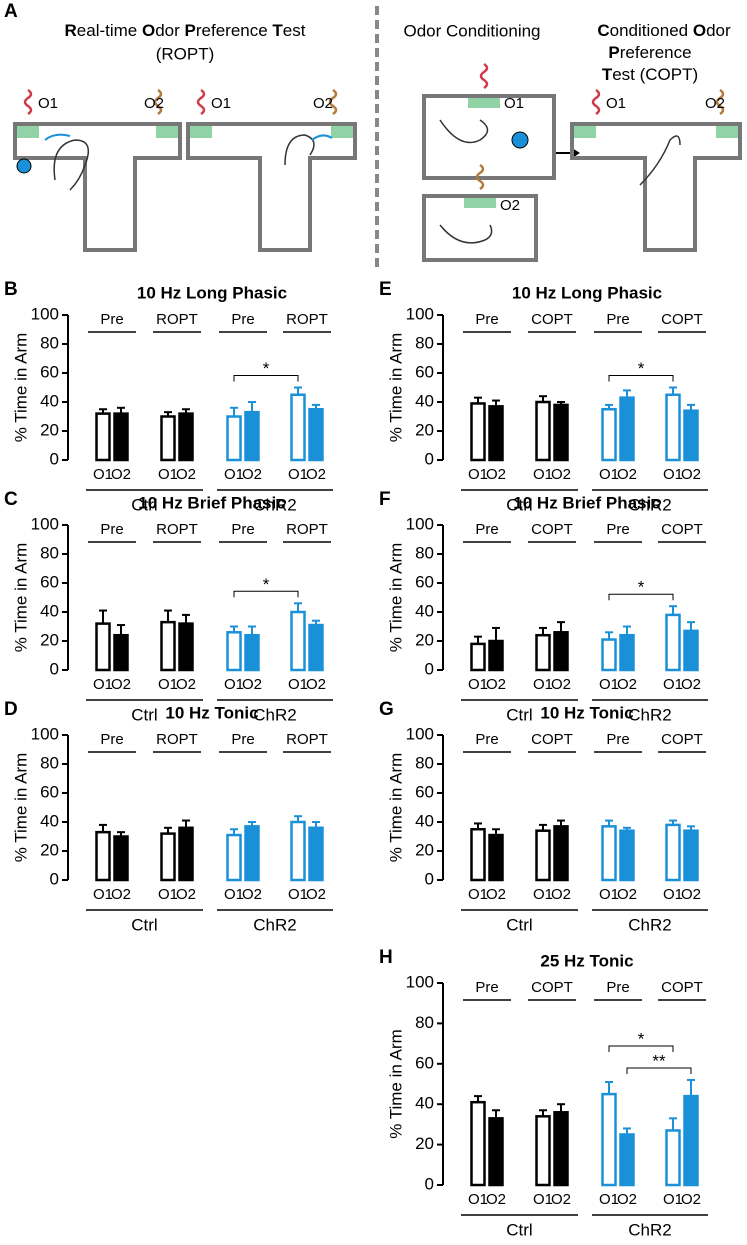 The image size is (747, 1245). What do you see at coordinates (650, 74) in the screenshot?
I see `copt-title: Test (COPT)` at bounding box center [650, 74].